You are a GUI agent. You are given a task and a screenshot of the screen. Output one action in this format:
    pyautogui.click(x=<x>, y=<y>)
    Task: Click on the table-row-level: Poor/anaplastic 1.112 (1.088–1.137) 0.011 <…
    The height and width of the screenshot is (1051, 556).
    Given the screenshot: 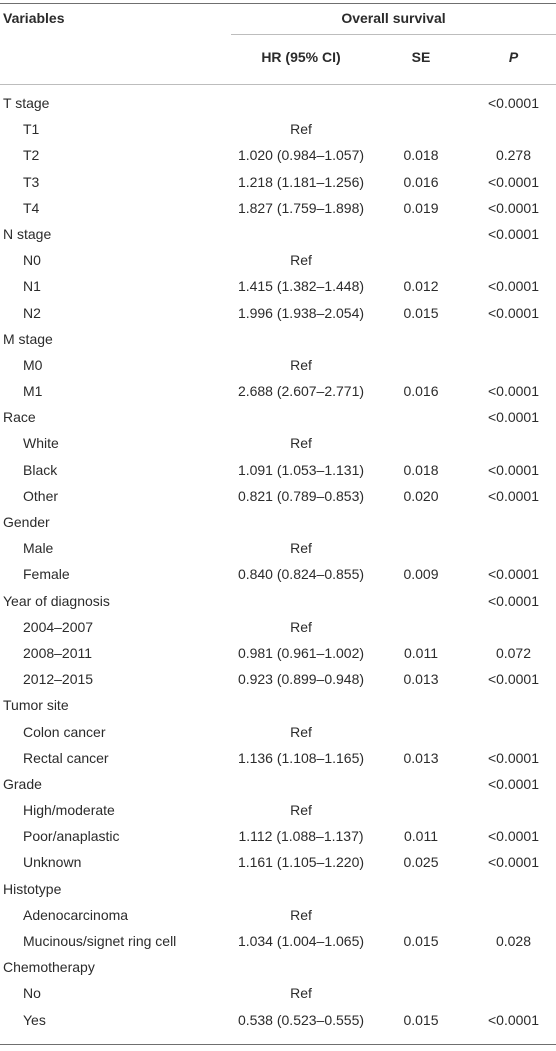 What is the action you would take?
    pyautogui.click(x=278, y=836)
    